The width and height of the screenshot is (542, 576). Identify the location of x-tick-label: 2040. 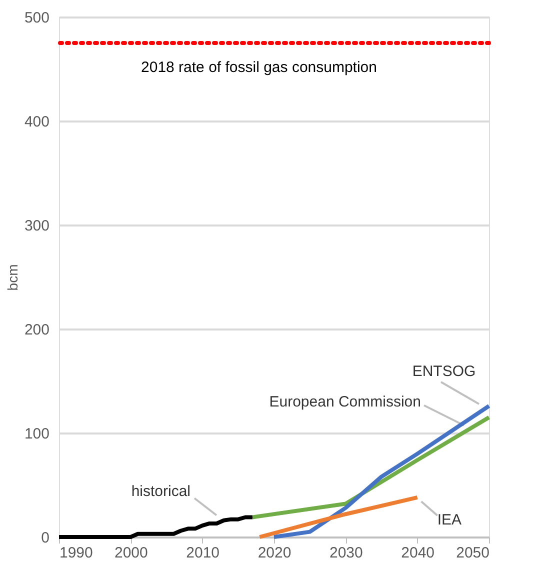
(418, 553).